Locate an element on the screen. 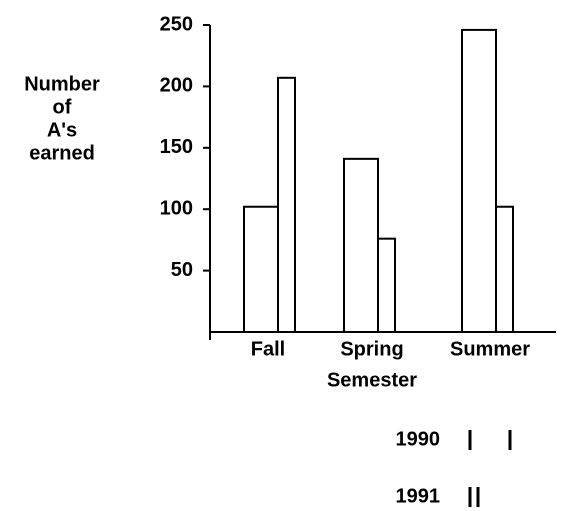 The image size is (561, 511). y-axis-label: Number is located at coordinates (62, 84).